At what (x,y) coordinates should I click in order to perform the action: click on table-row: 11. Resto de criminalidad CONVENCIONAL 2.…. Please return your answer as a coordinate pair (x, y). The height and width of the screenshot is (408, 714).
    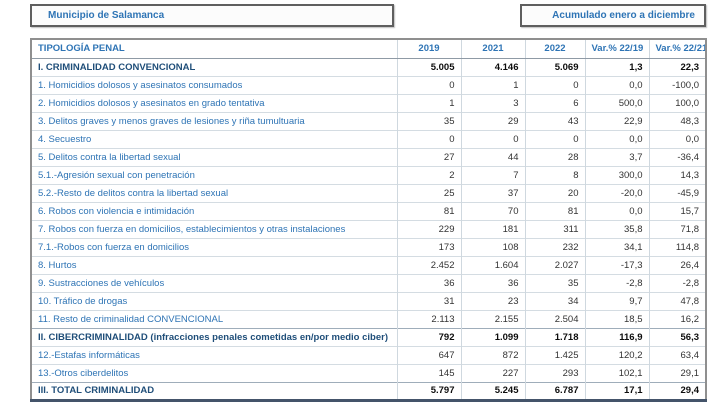
    Looking at the image, I should click on (368, 318).